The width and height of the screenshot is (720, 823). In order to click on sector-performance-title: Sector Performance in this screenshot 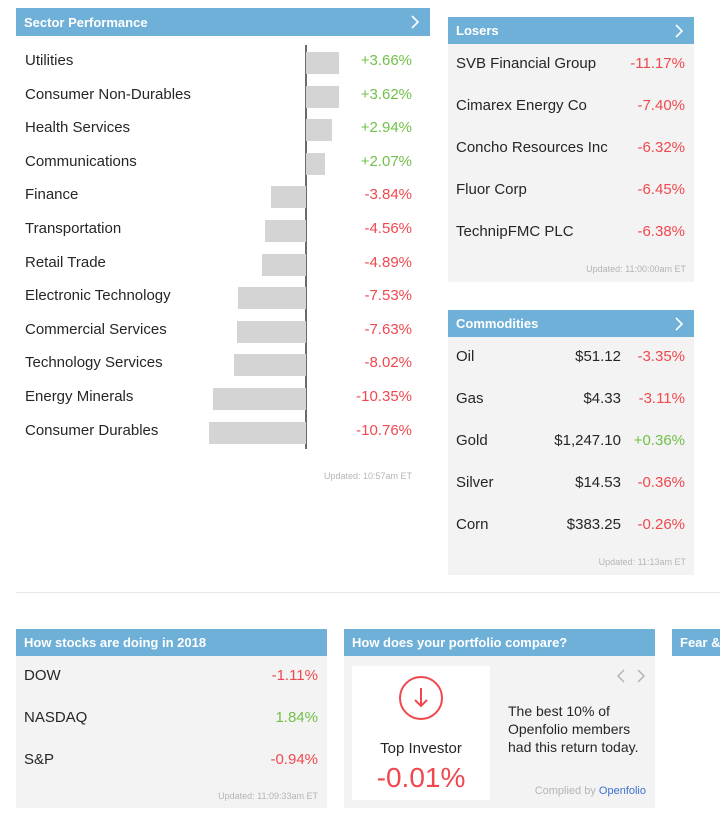, I will do `click(86, 22)`.